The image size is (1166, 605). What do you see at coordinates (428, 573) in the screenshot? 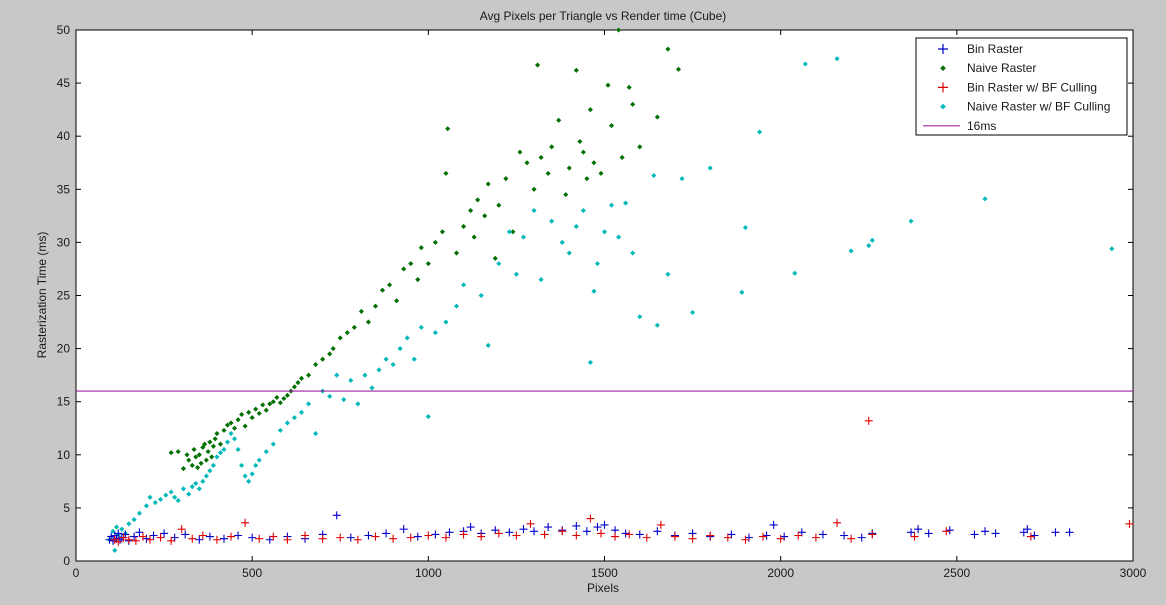
I see `x-tick-label: 1000` at bounding box center [428, 573].